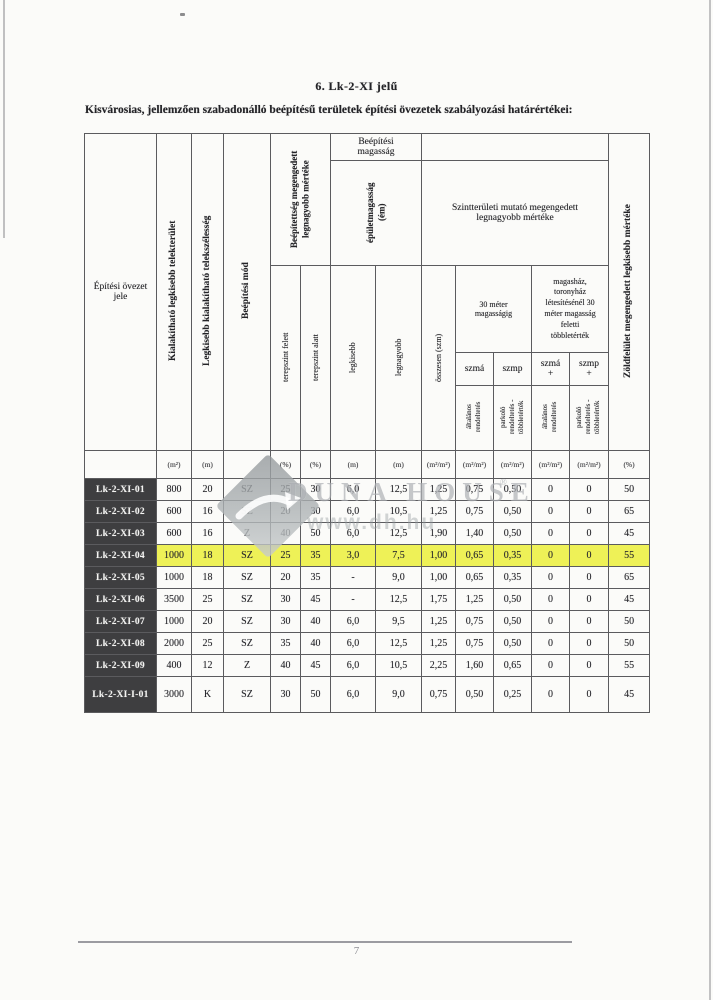 The image size is (713, 1000). What do you see at coordinates (285, 555) in the screenshot?
I see `value-cell: 25` at bounding box center [285, 555].